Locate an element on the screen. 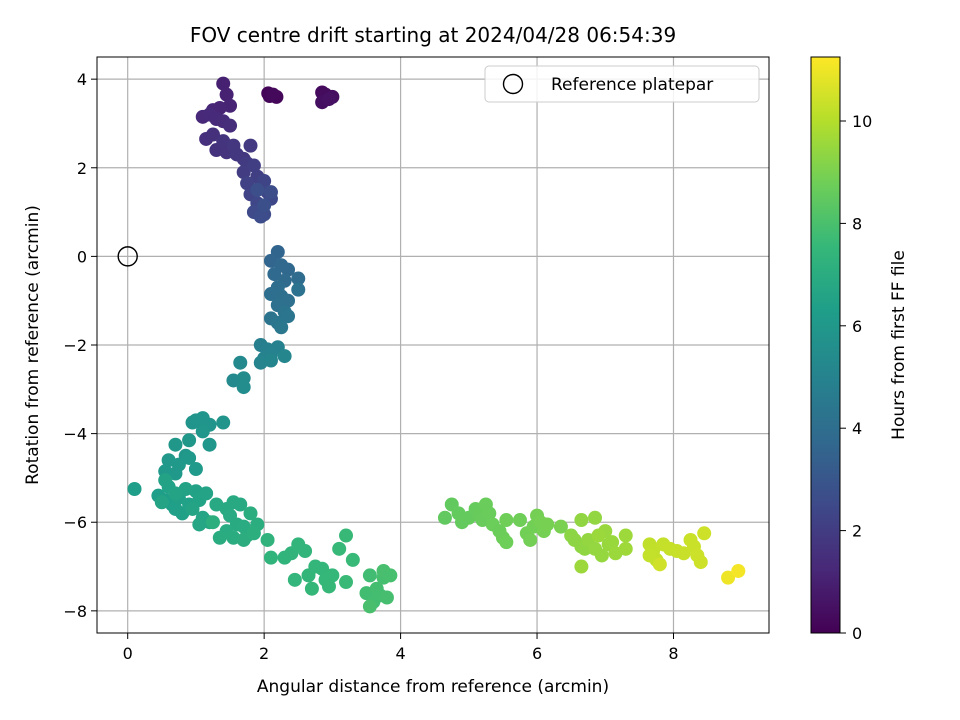 Image resolution: width=960 pixels, height=720 pixels. colorbar-tick-label: 0 is located at coordinates (857, 633).